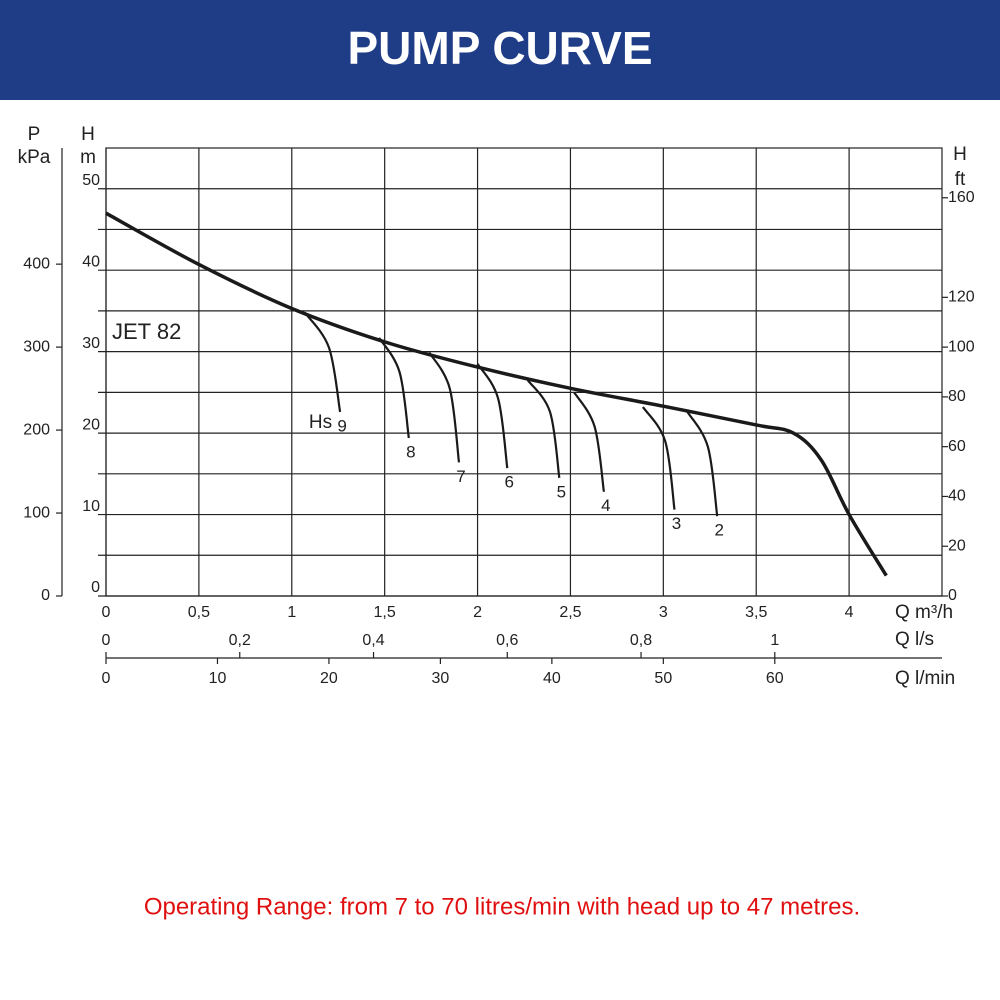 This screenshot has height=1000, width=1000. Describe the element at coordinates (924, 612) in the screenshot. I see `x-label: Q m³/h` at that location.